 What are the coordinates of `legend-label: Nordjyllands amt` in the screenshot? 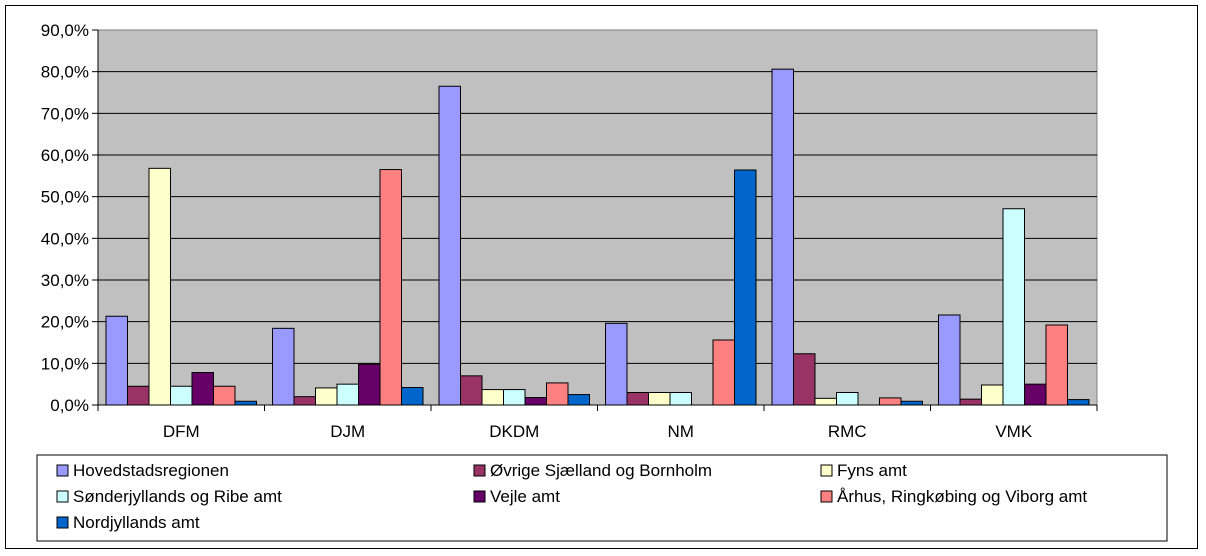 It's located at (136, 522).